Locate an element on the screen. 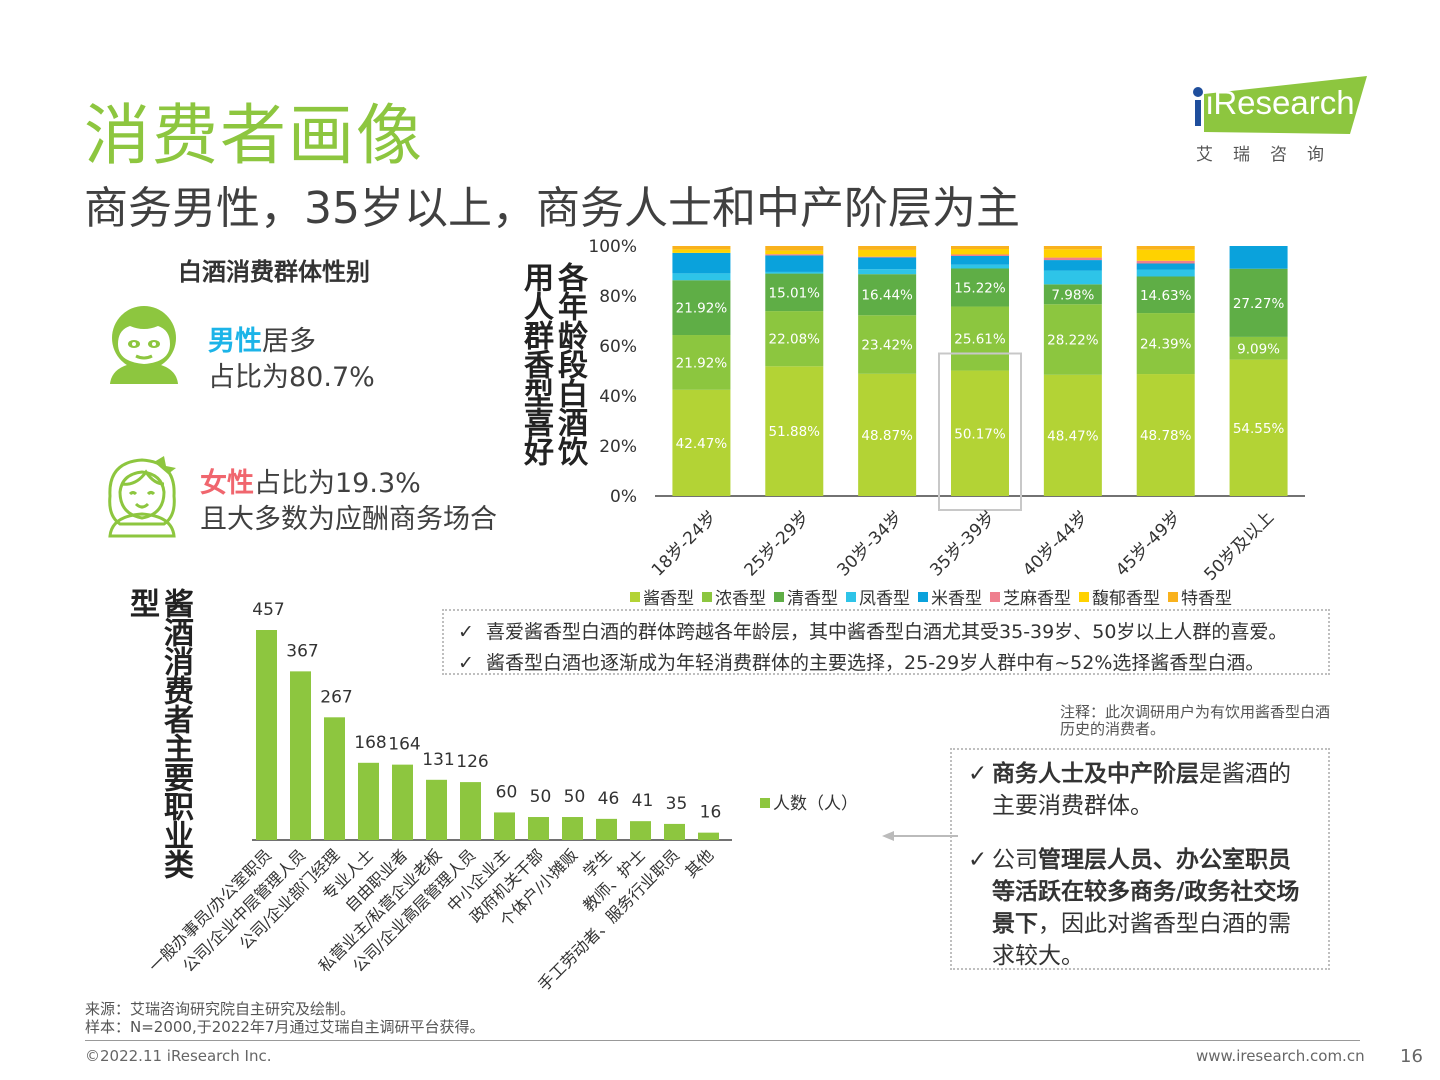 The height and width of the screenshot is (1080, 1440). data-label: 15.01% is located at coordinates (795, 293).